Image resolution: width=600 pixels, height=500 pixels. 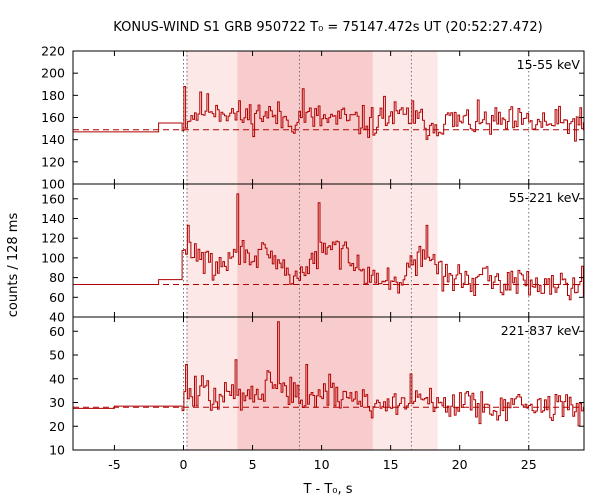 What do you see at coordinates (549, 64) in the screenshot?
I see `energy-band-label: 15-55 keV` at bounding box center [549, 64].